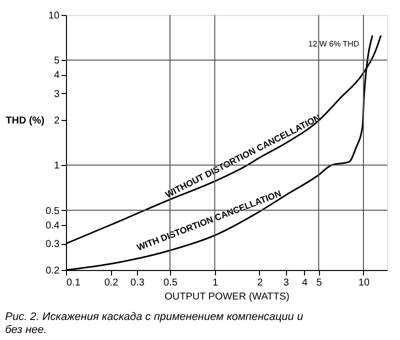 This screenshot has width=400, height=340. Describe the element at coordinates (305, 283) in the screenshot. I see `x-tick-label: 4` at that location.